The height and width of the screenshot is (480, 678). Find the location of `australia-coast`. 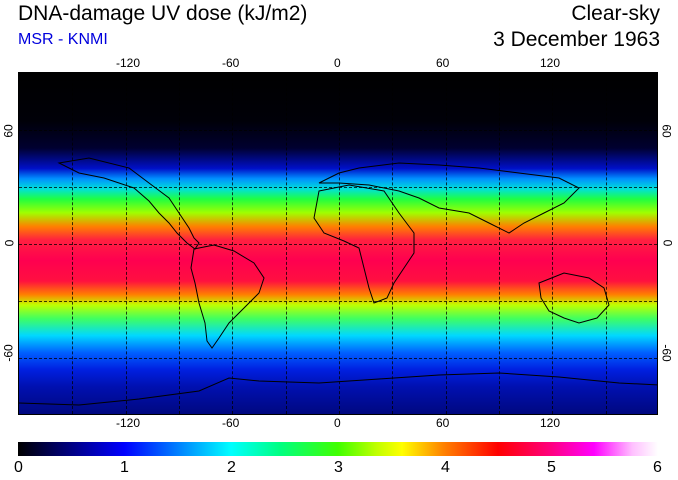

australia-coast is located at coordinates (574, 298).